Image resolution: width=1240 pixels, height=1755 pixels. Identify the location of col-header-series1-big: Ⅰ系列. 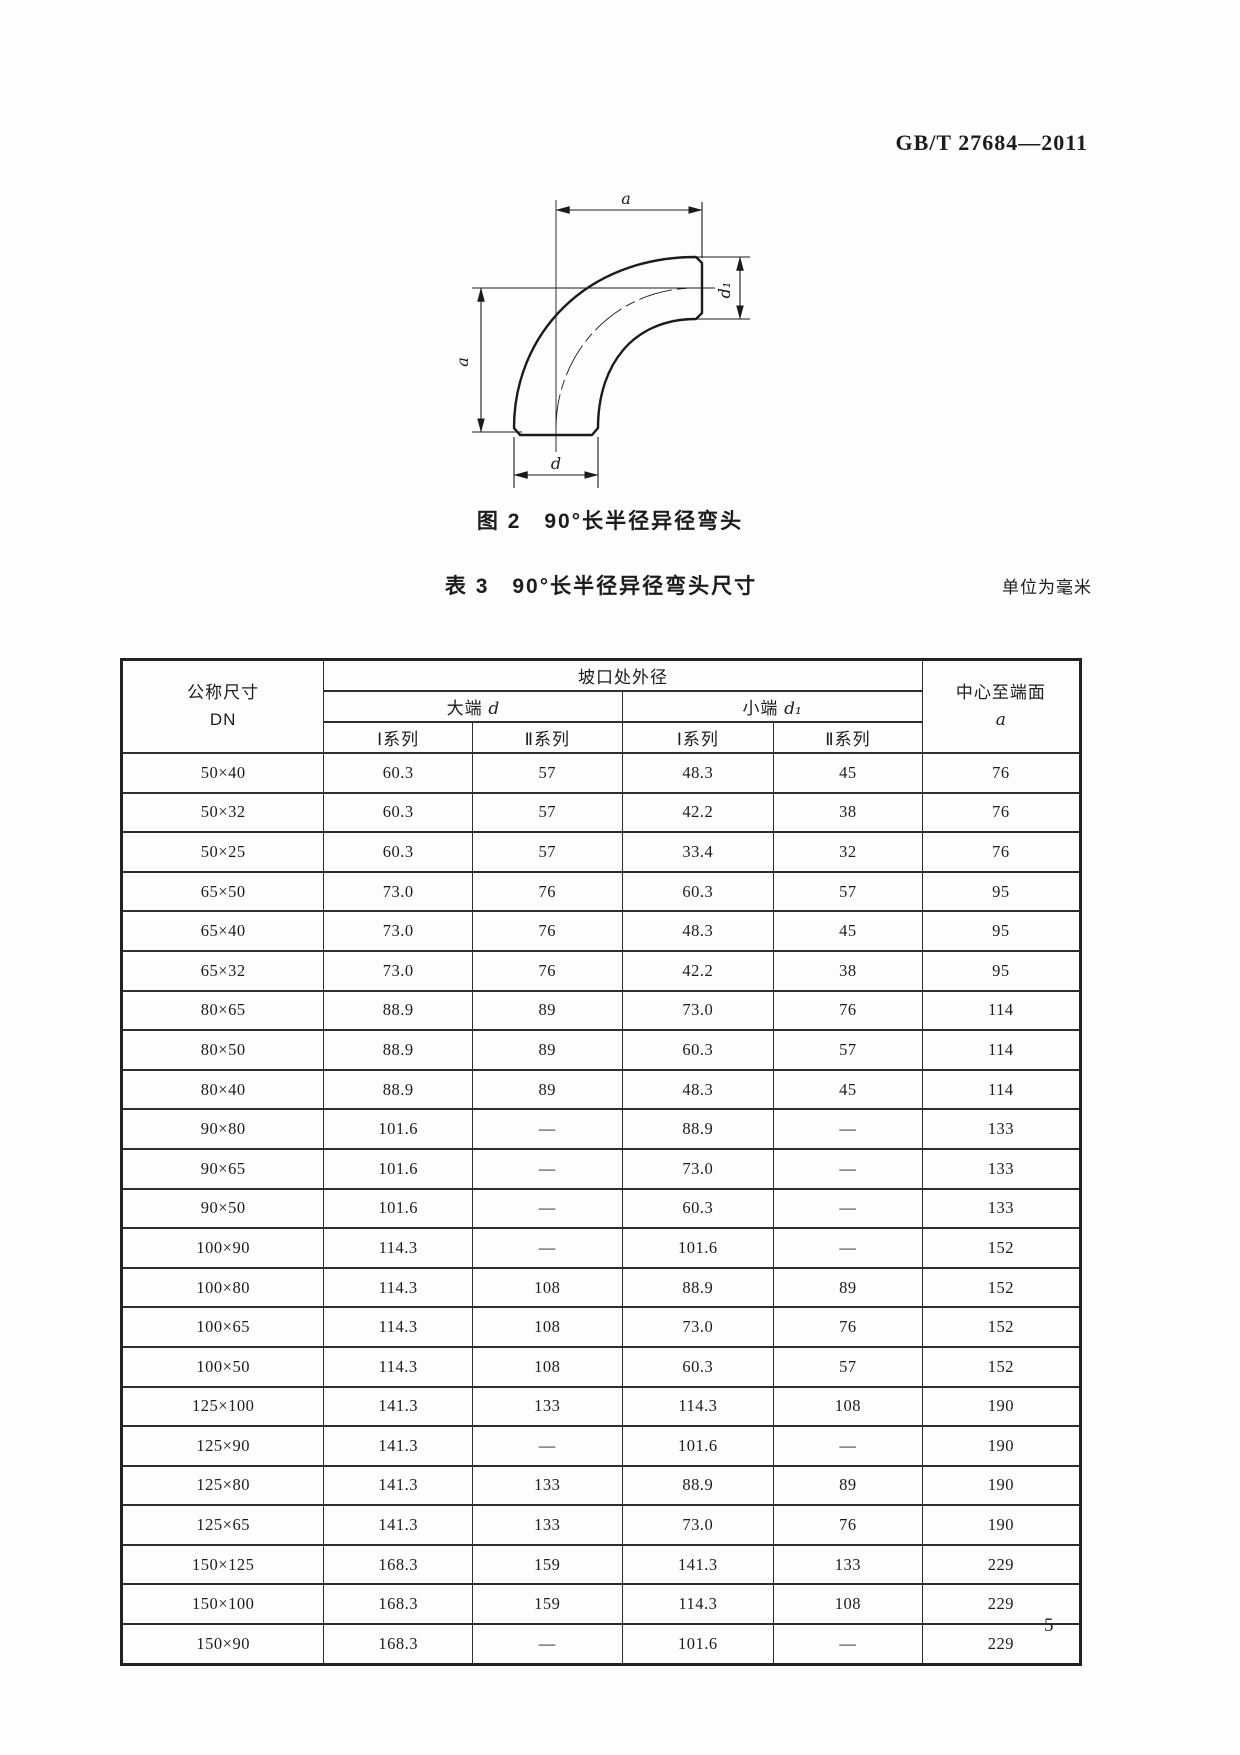
(398, 737).